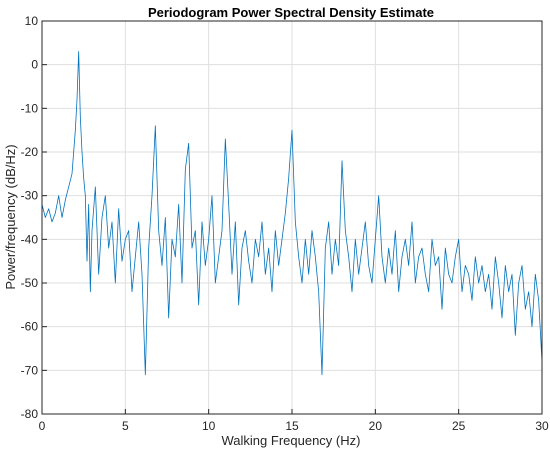 Image resolution: width=550 pixels, height=452 pixels. What do you see at coordinates (292, 426) in the screenshot?
I see `x-tick-label: 15` at bounding box center [292, 426].